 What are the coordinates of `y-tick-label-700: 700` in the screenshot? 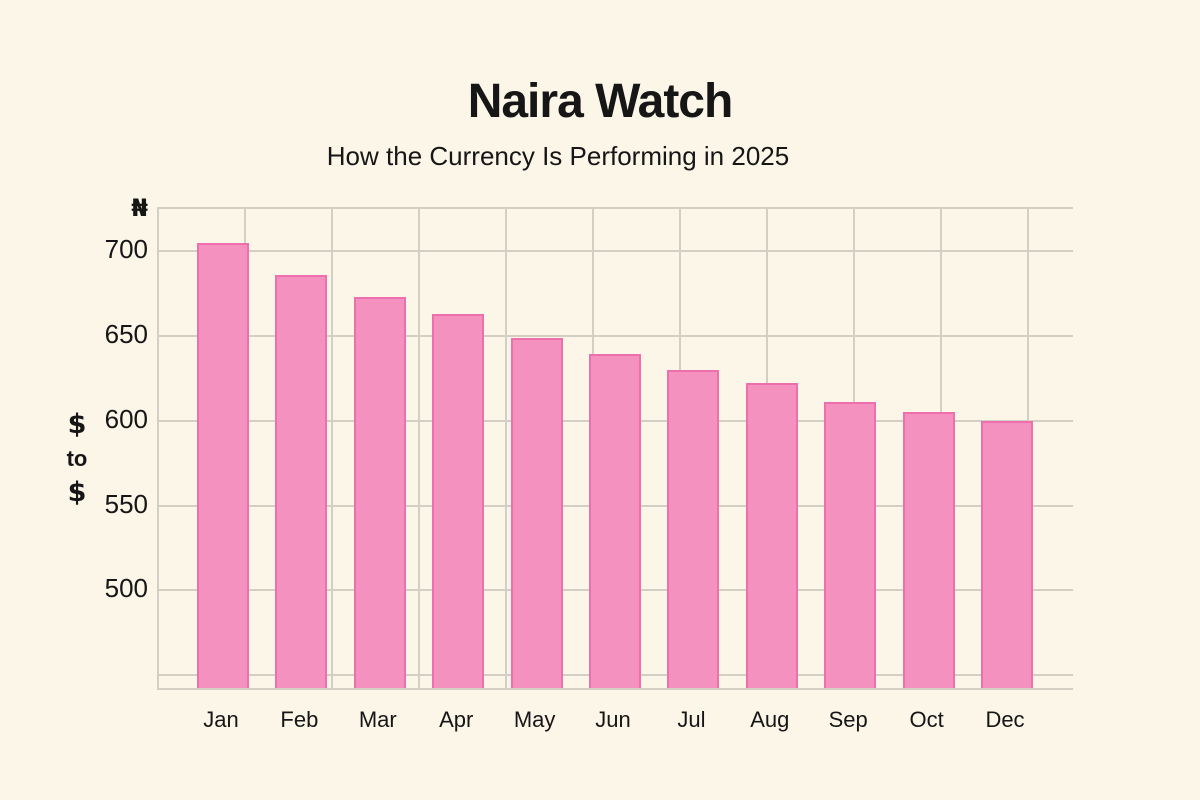 It's located at (126, 249).